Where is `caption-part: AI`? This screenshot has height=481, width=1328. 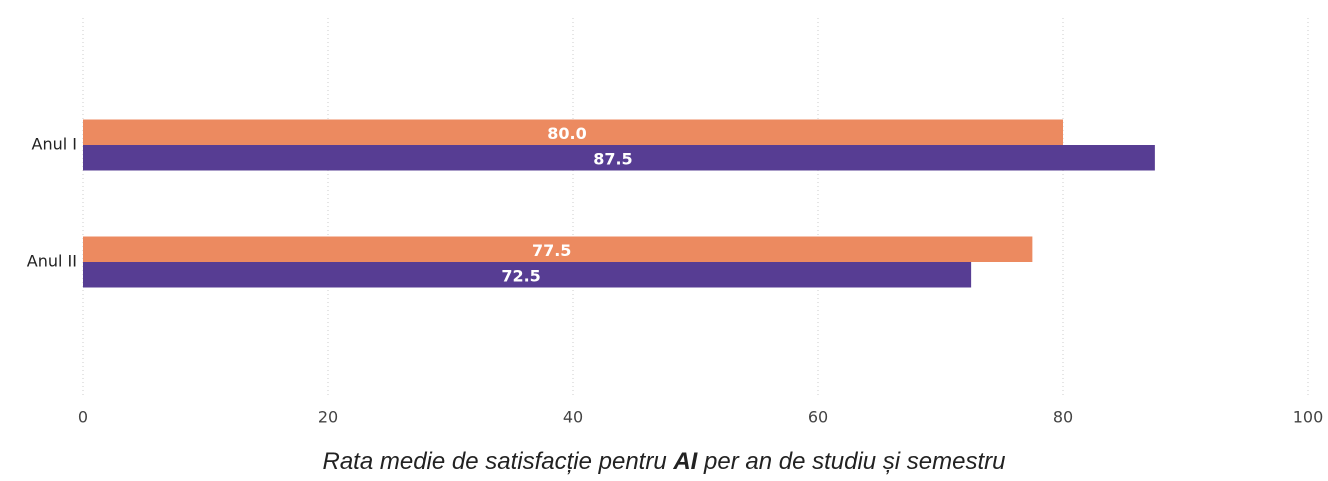
caption-part: AI is located at coordinates (685, 461).